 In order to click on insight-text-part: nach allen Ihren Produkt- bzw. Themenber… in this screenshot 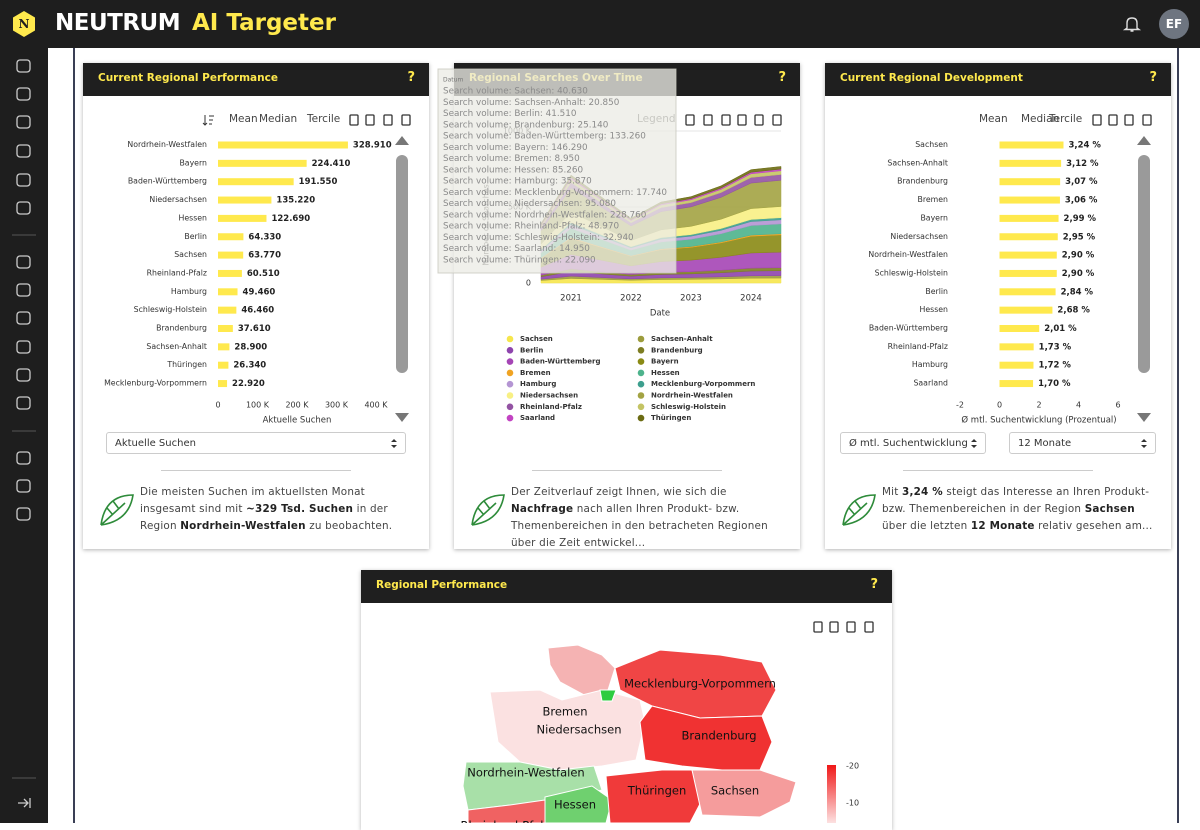, I will do `click(639, 526)`.